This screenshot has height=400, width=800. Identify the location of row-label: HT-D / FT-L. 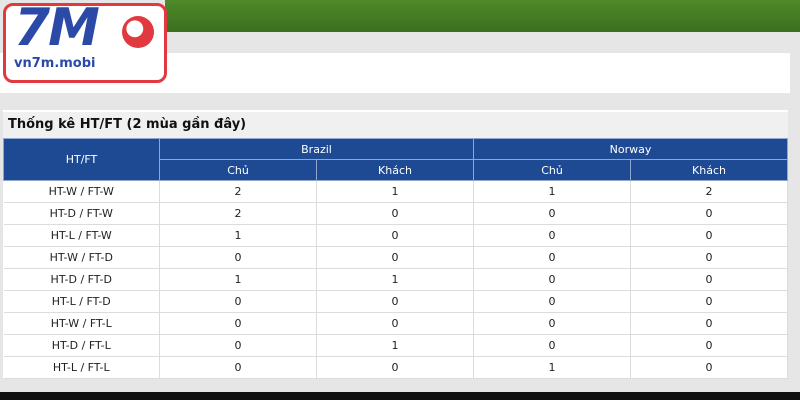
(81, 345).